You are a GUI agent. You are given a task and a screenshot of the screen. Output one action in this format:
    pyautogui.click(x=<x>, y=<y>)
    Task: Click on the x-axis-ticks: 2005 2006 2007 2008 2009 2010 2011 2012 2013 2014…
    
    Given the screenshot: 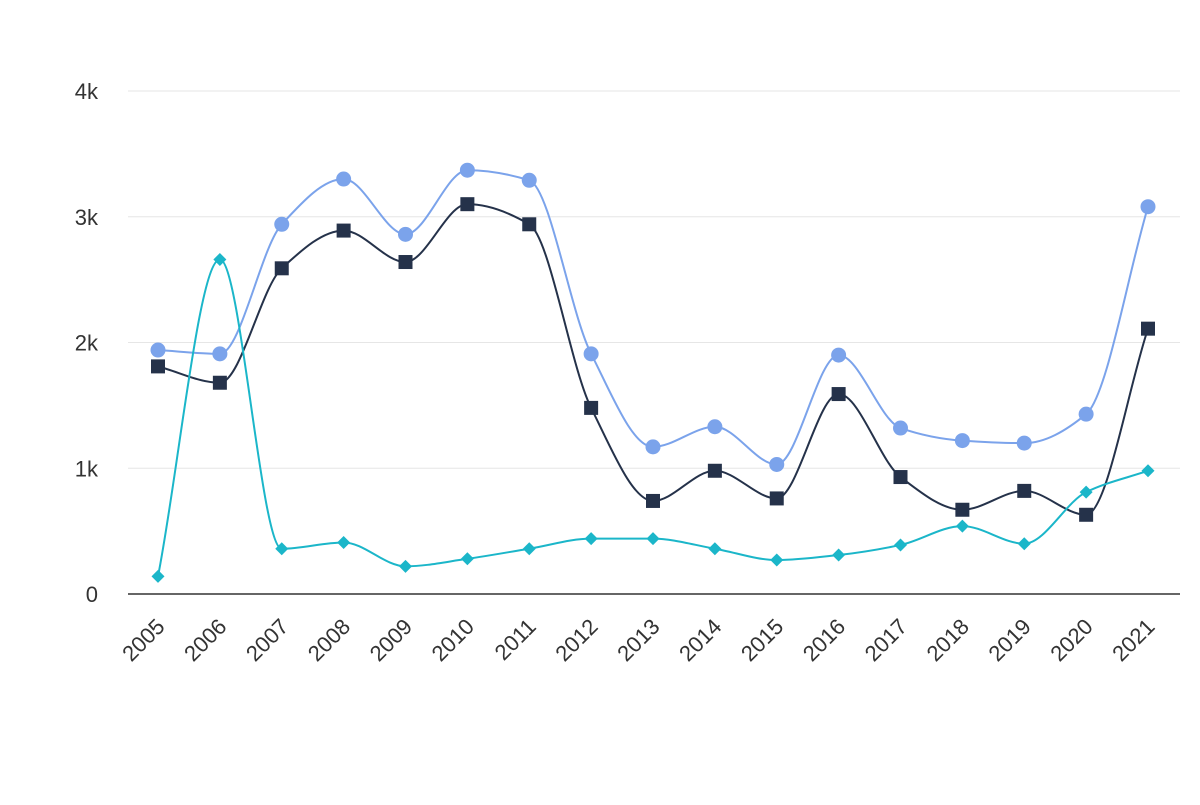 What is the action you would take?
    pyautogui.click(x=638, y=640)
    